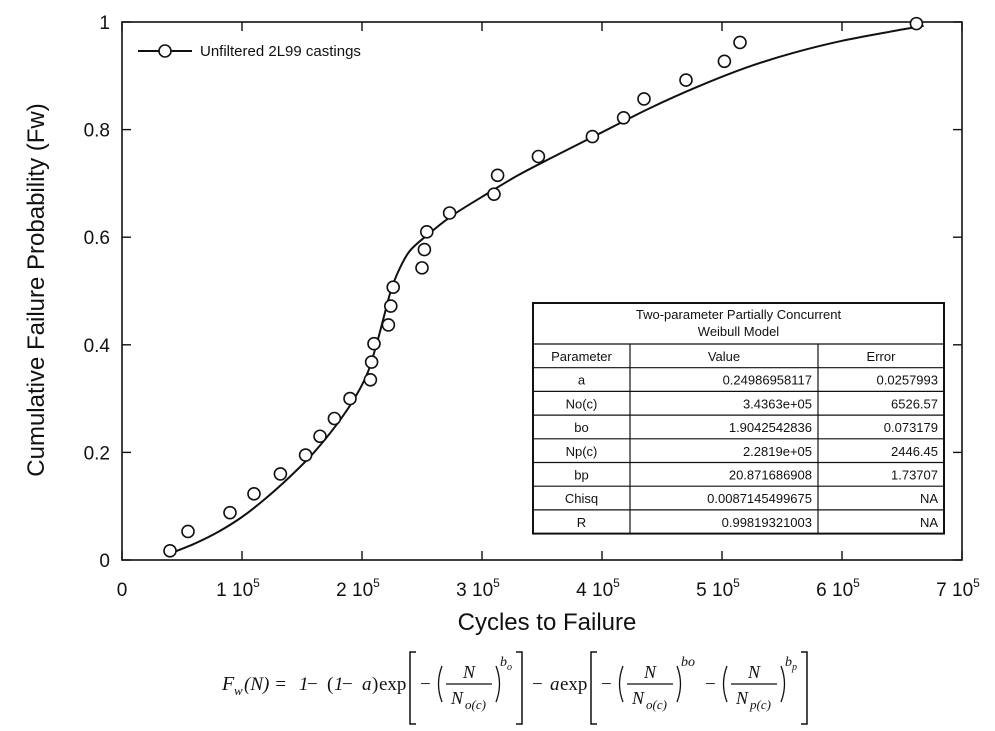 The image size is (995, 731). Describe the element at coordinates (519, 688) in the screenshot. I see `bracket-right` at that location.